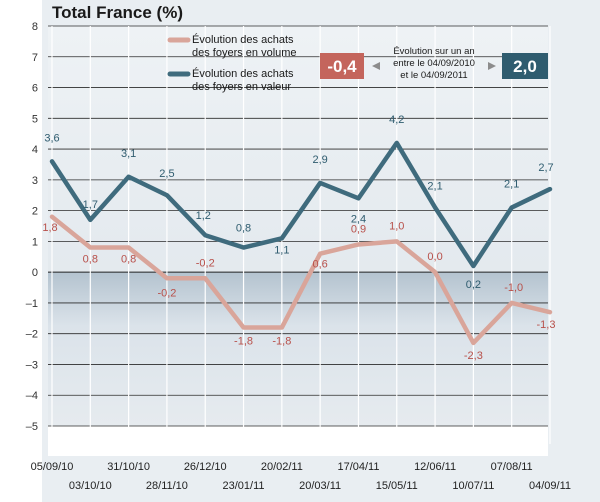  I want to click on y-ticks: –5 –4 –3 –2 –1 0 1 2 3 4 5 6 7 8, so click(32, 227).